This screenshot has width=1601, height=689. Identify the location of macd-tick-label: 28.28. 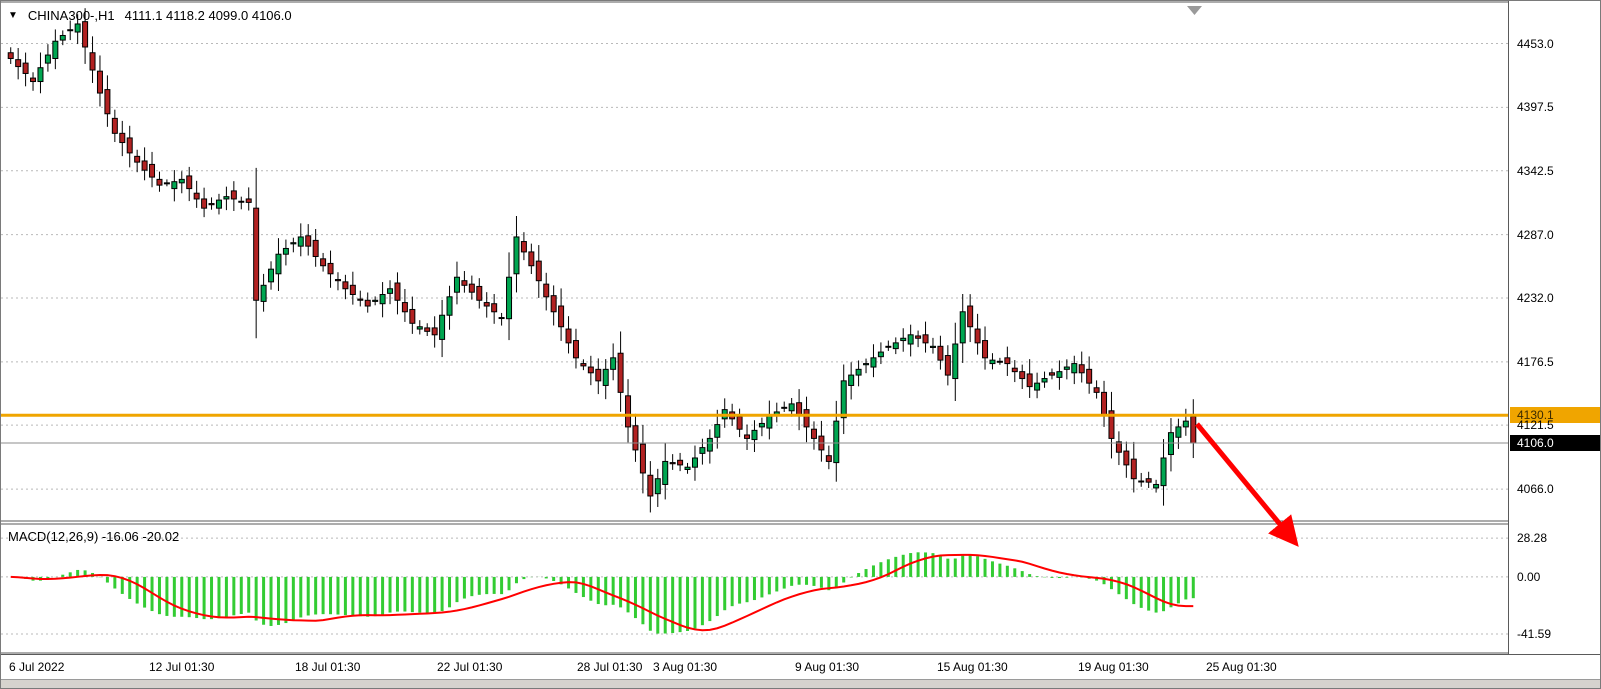
(1532, 538).